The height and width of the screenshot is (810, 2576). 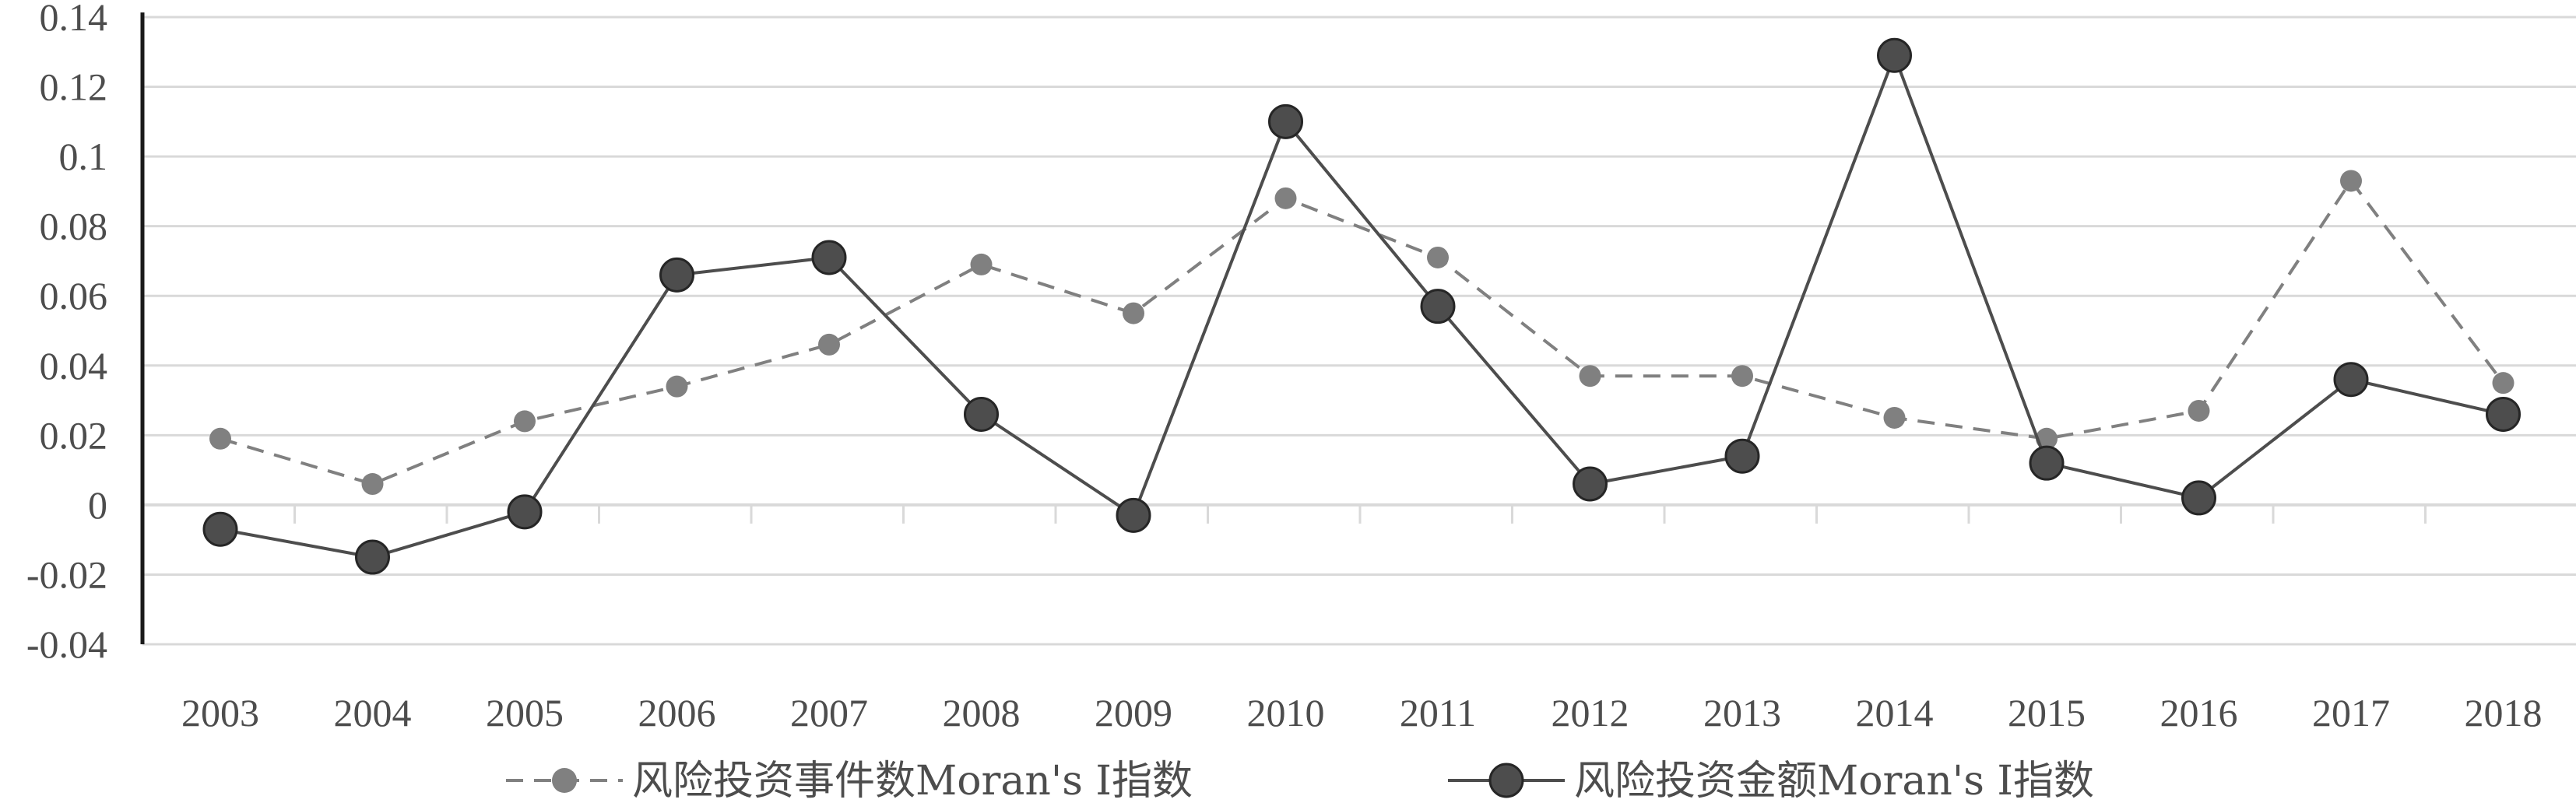 I want to click on x-tick-label: 2014, so click(x=1895, y=713).